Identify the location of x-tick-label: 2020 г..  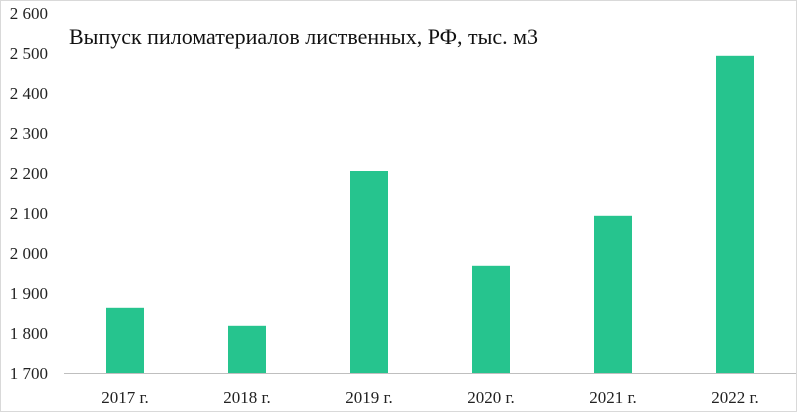
(491, 397).